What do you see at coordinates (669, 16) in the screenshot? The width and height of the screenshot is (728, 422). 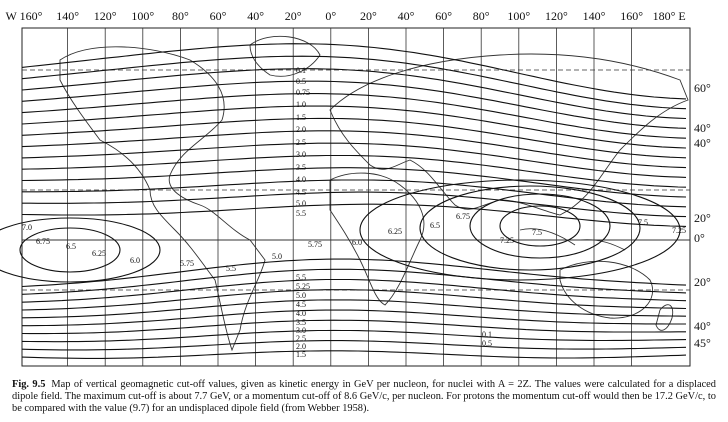 I see `longitude-label: 180° E` at bounding box center [669, 16].